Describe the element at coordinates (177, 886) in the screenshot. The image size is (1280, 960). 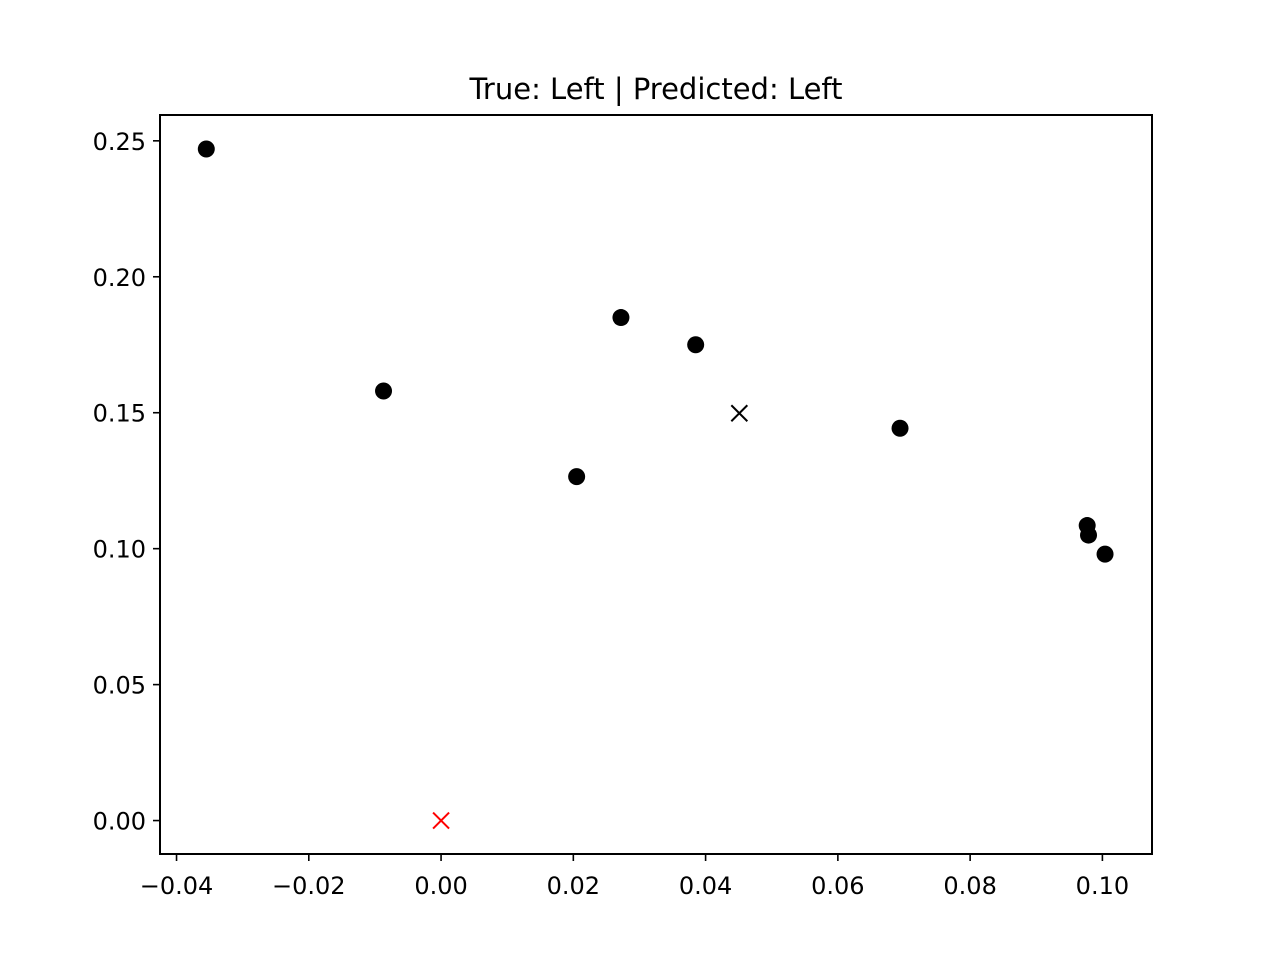
I see `x-tick-label: −0.04` at that location.